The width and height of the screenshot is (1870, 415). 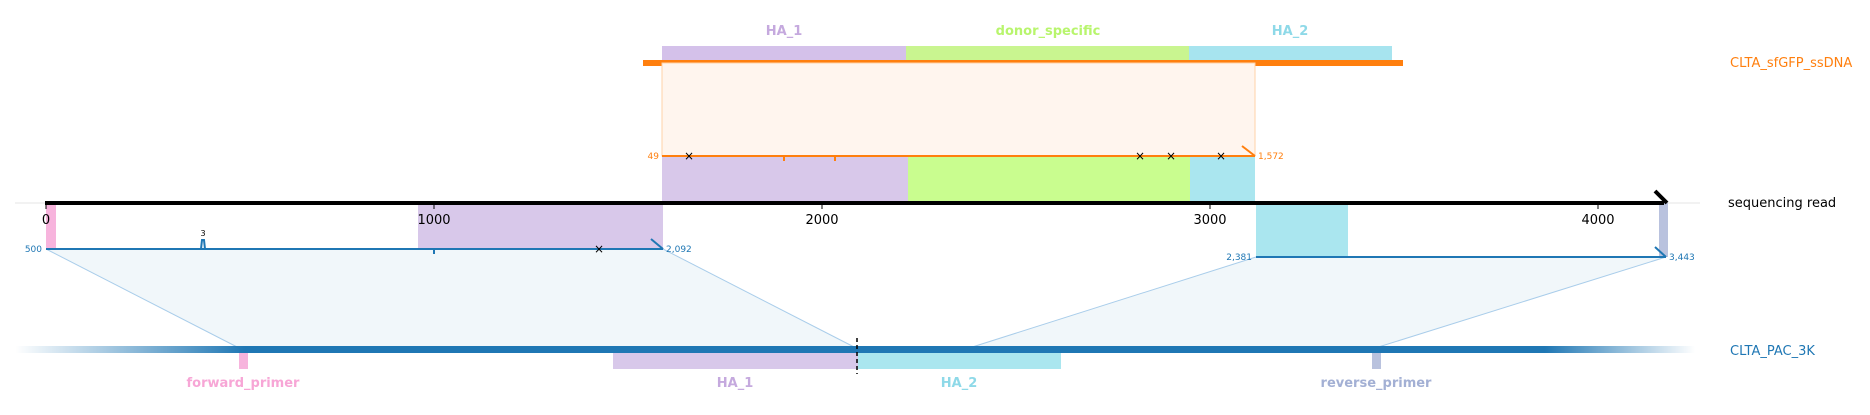 I want to click on read-tick-label: 0, so click(x=46, y=220).